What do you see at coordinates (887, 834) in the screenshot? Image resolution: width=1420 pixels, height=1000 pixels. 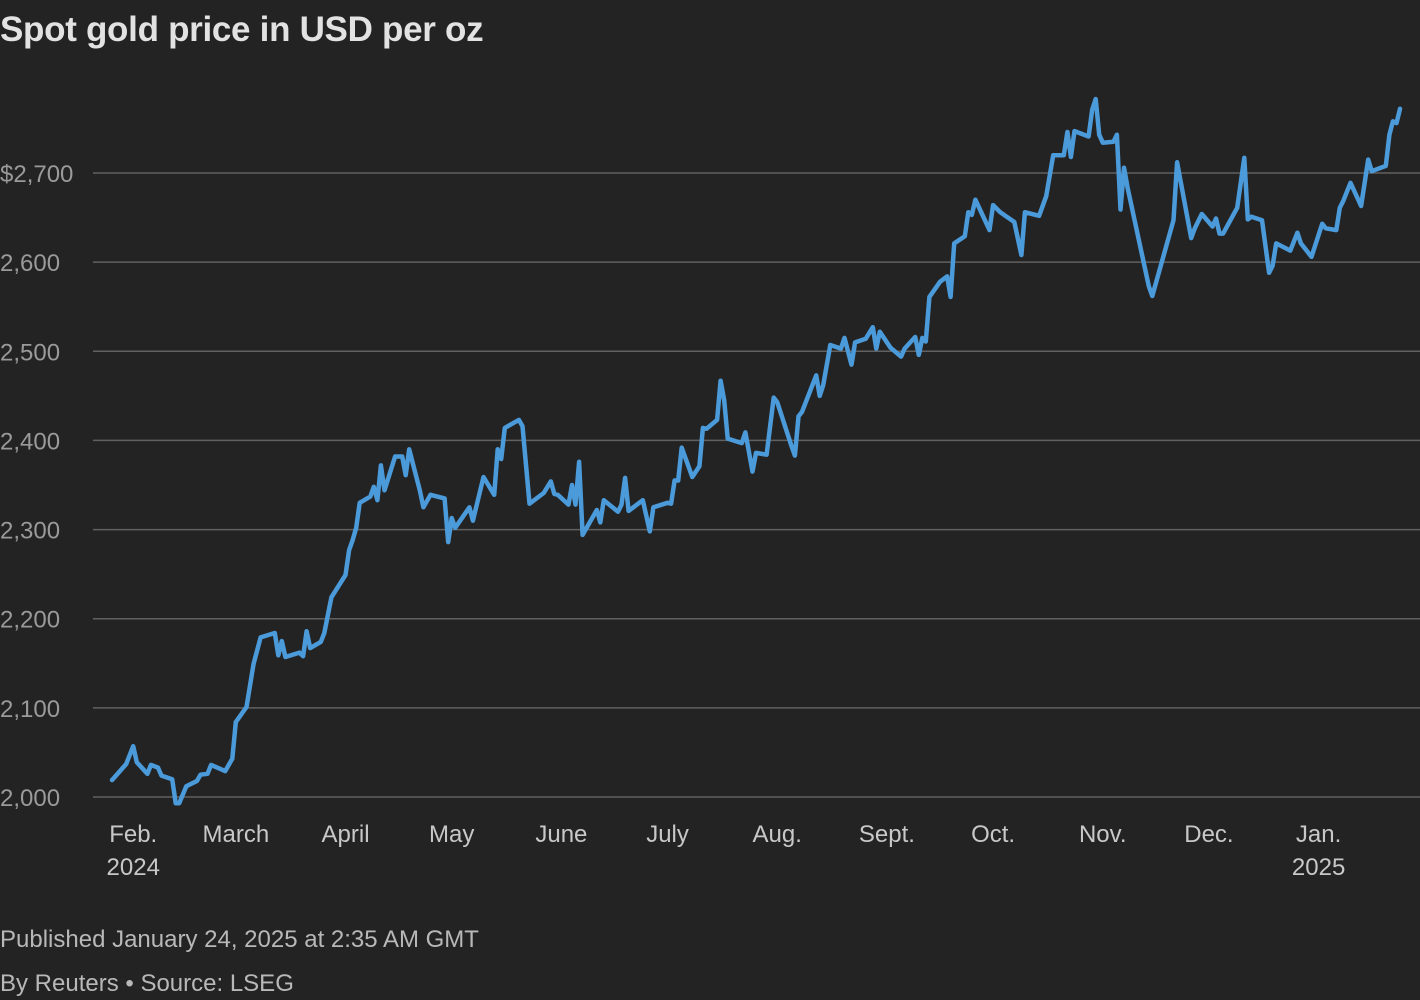 I see `x-tick-label: Sept.` at bounding box center [887, 834].